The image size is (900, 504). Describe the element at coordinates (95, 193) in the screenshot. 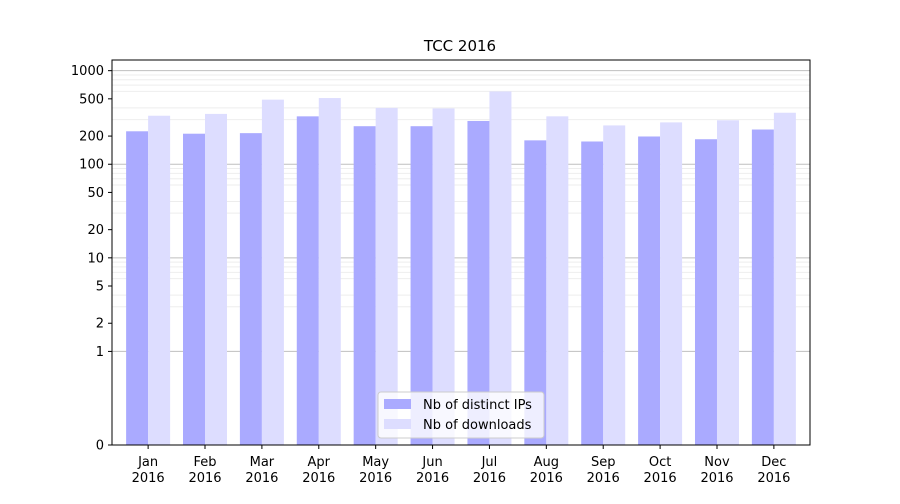

I see `y-tick-label: 50` at that location.